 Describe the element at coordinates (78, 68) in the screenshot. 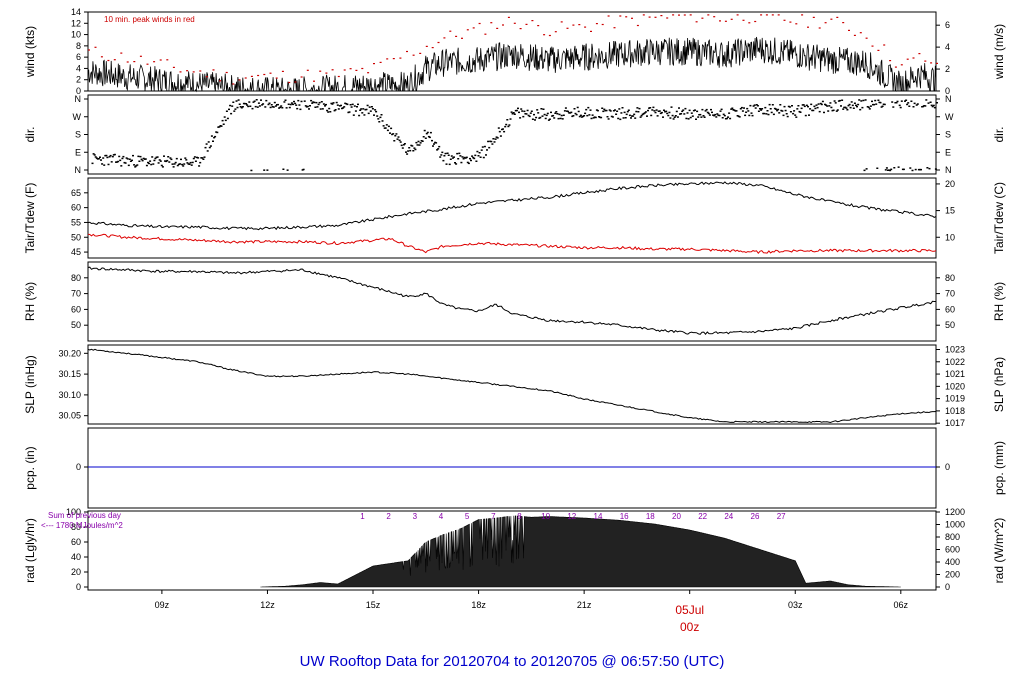

I see `ytick-label-wind: 4` at that location.